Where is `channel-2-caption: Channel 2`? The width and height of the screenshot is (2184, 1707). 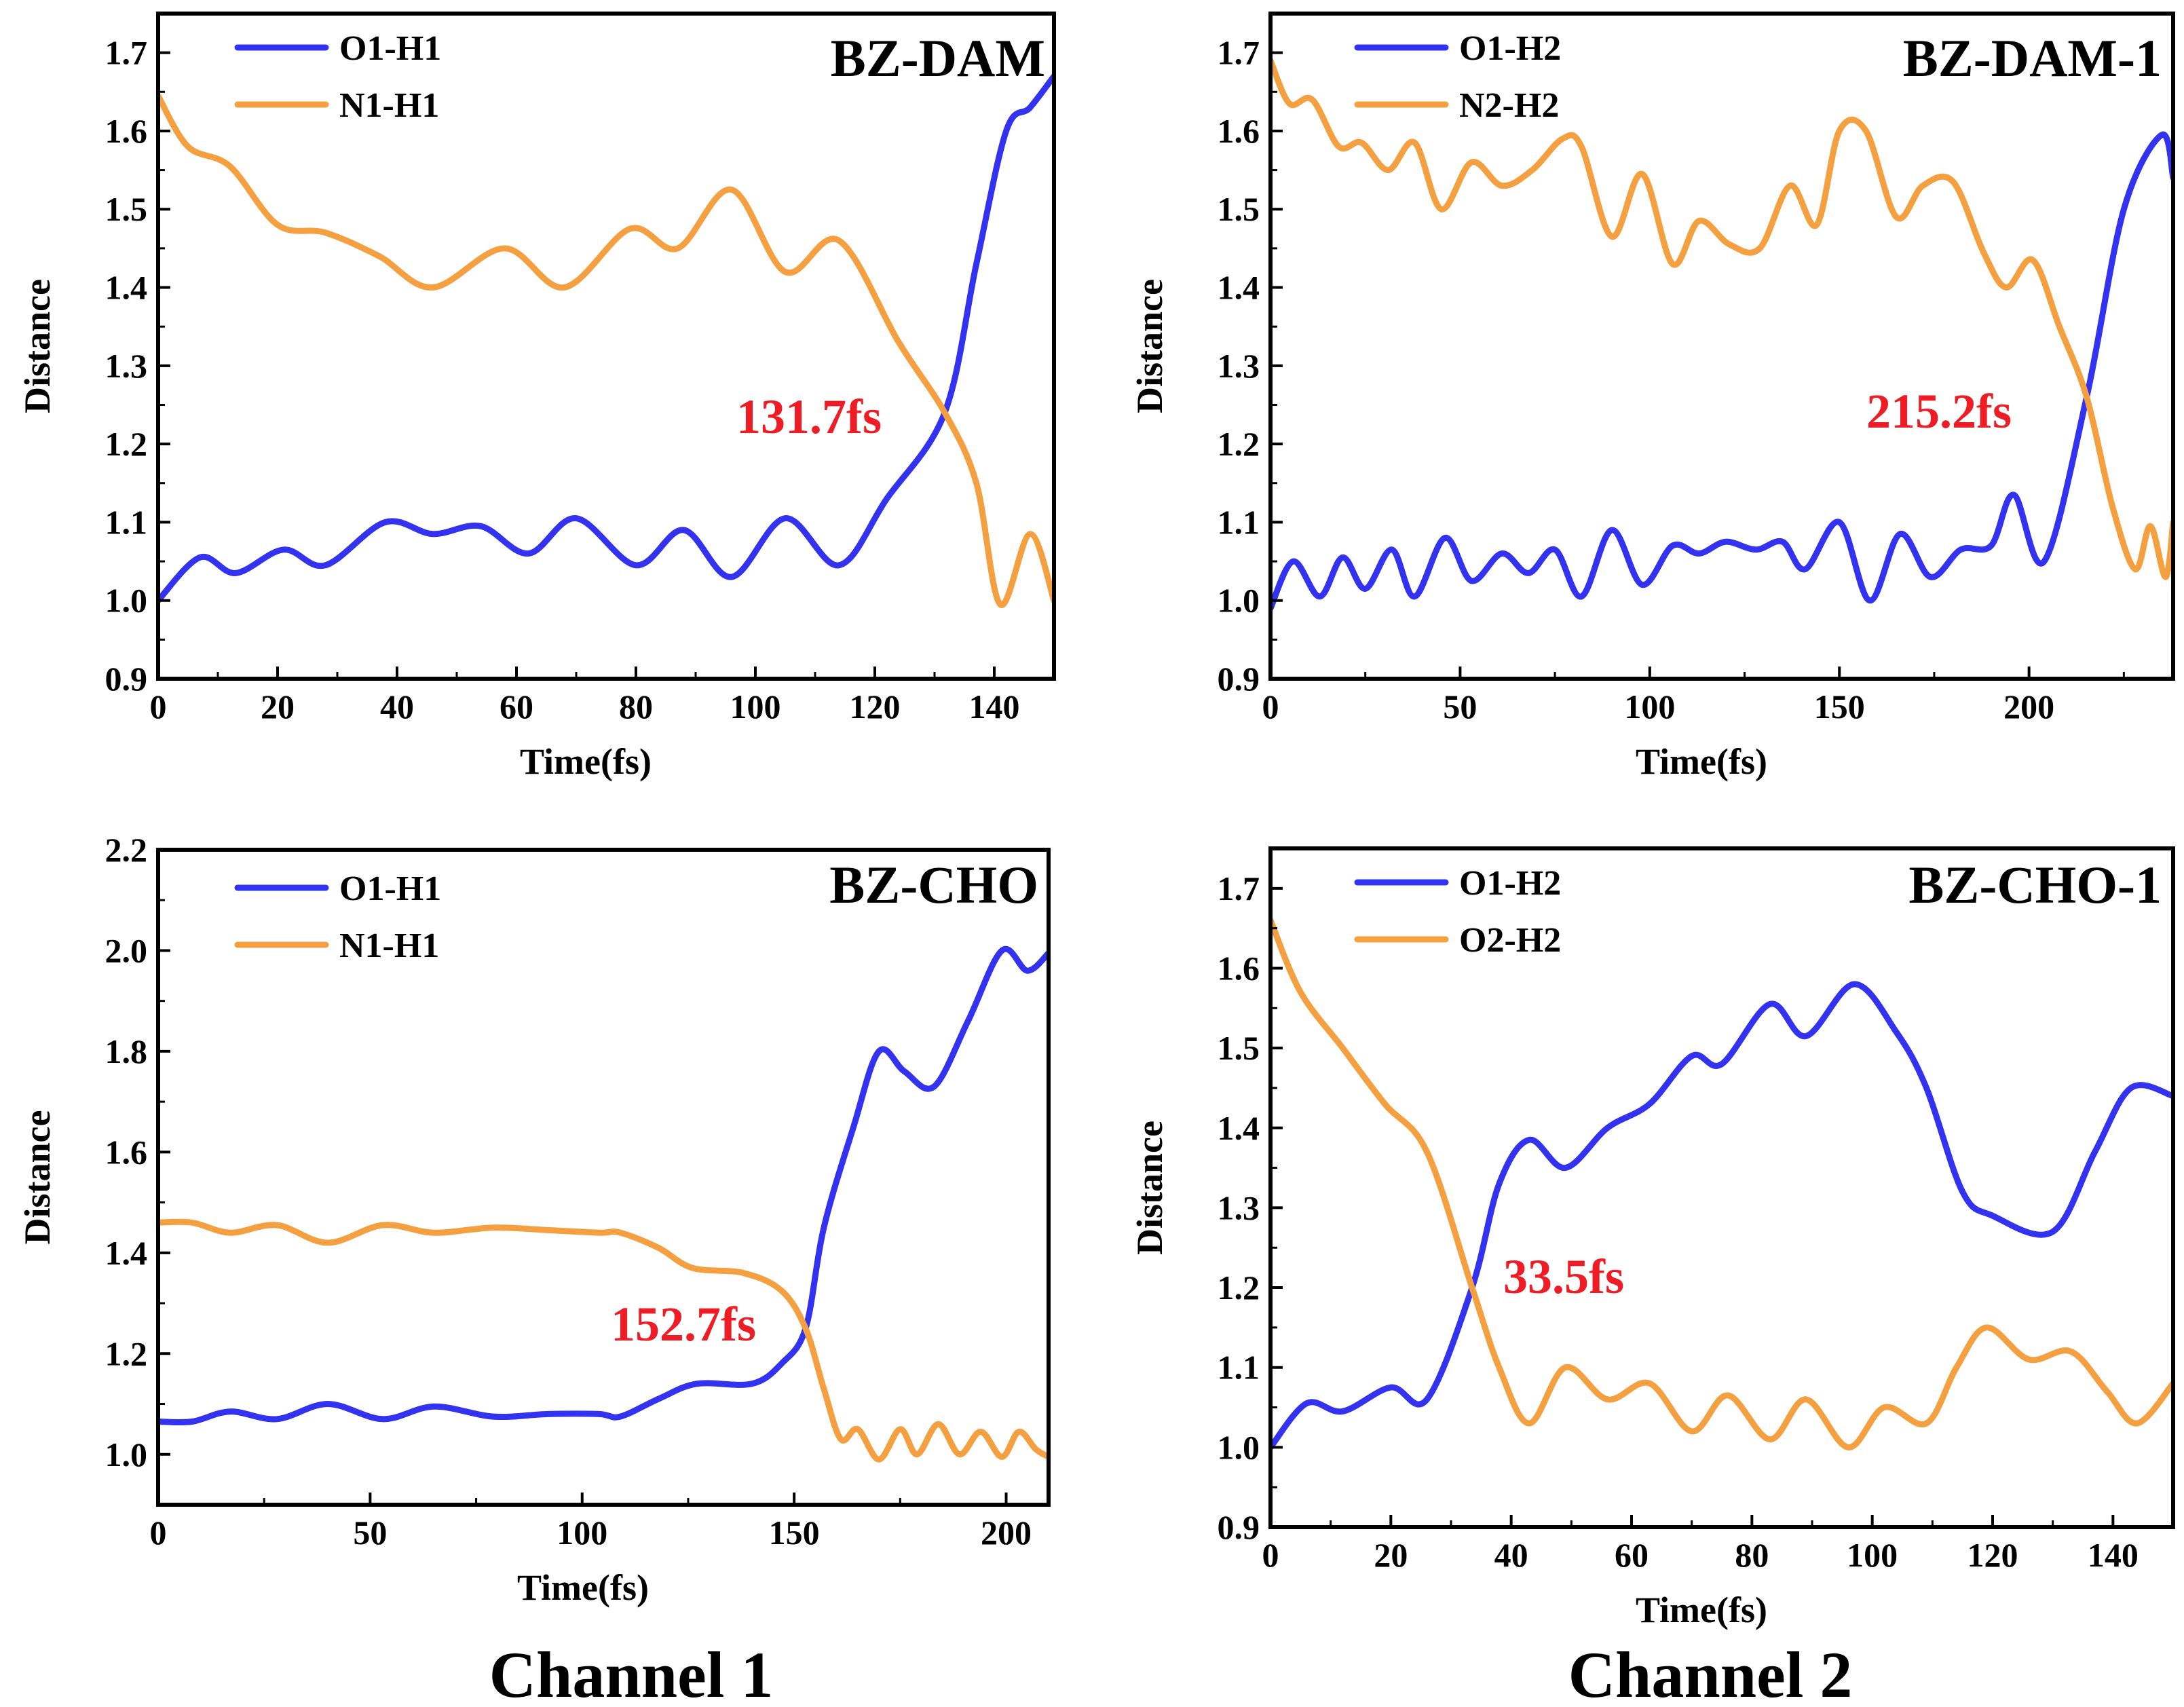 channel-2-caption: Channel 2 is located at coordinates (1711, 1673).